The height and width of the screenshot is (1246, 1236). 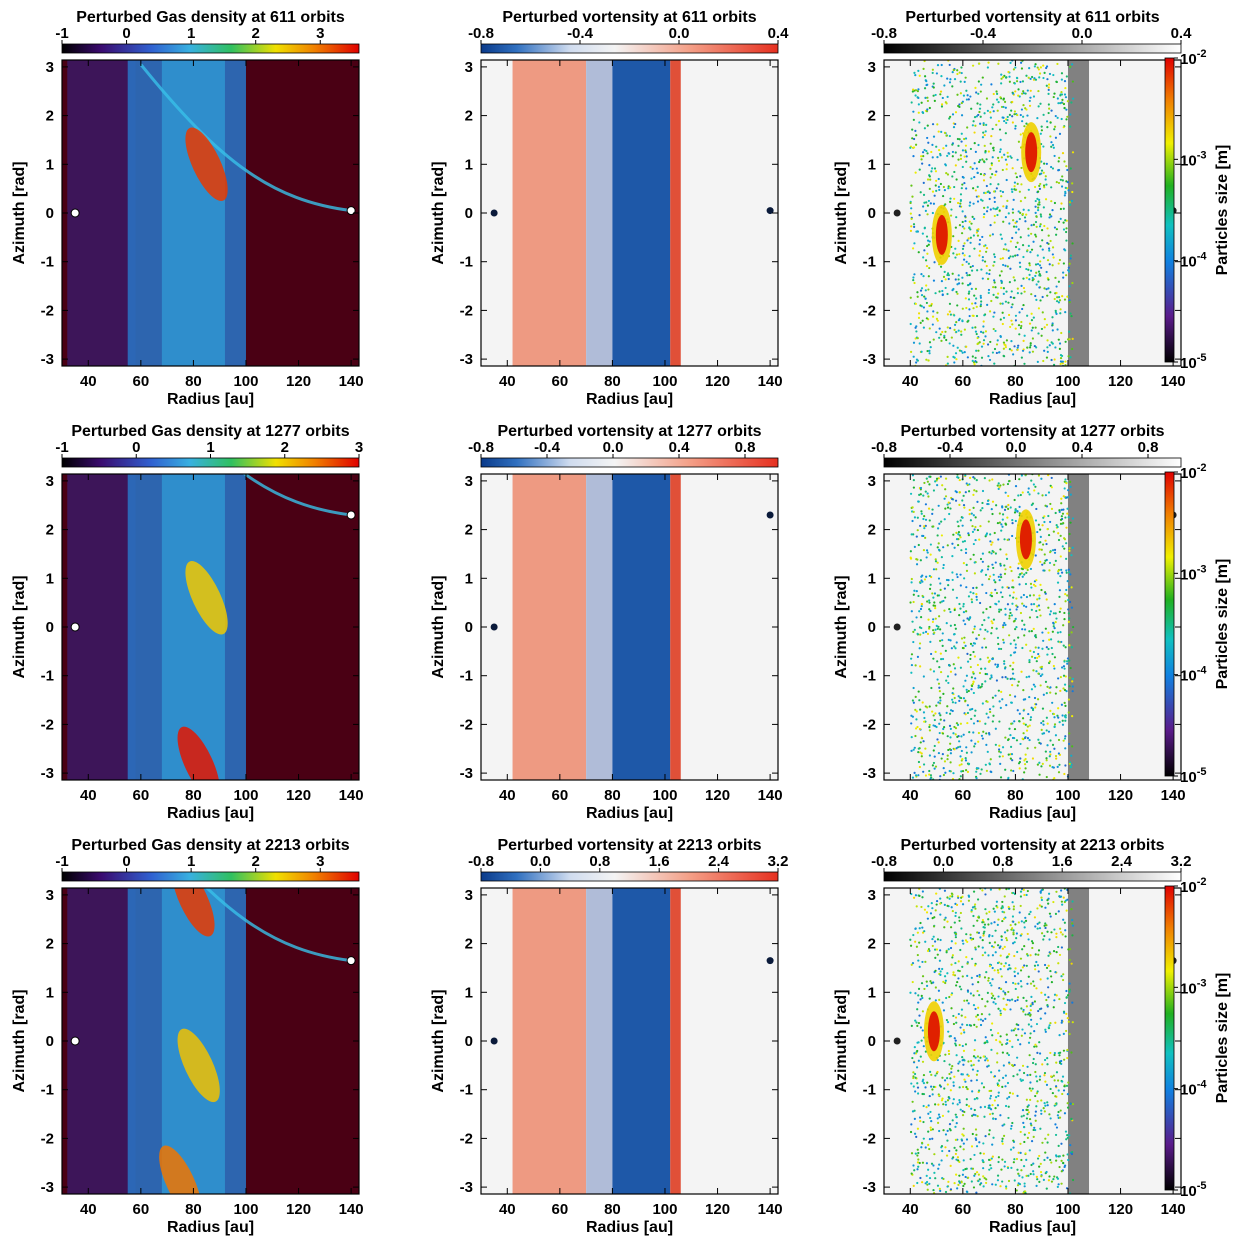 What do you see at coordinates (193, 795) in the screenshot?
I see `density-panel-xtick-label: 80` at bounding box center [193, 795].